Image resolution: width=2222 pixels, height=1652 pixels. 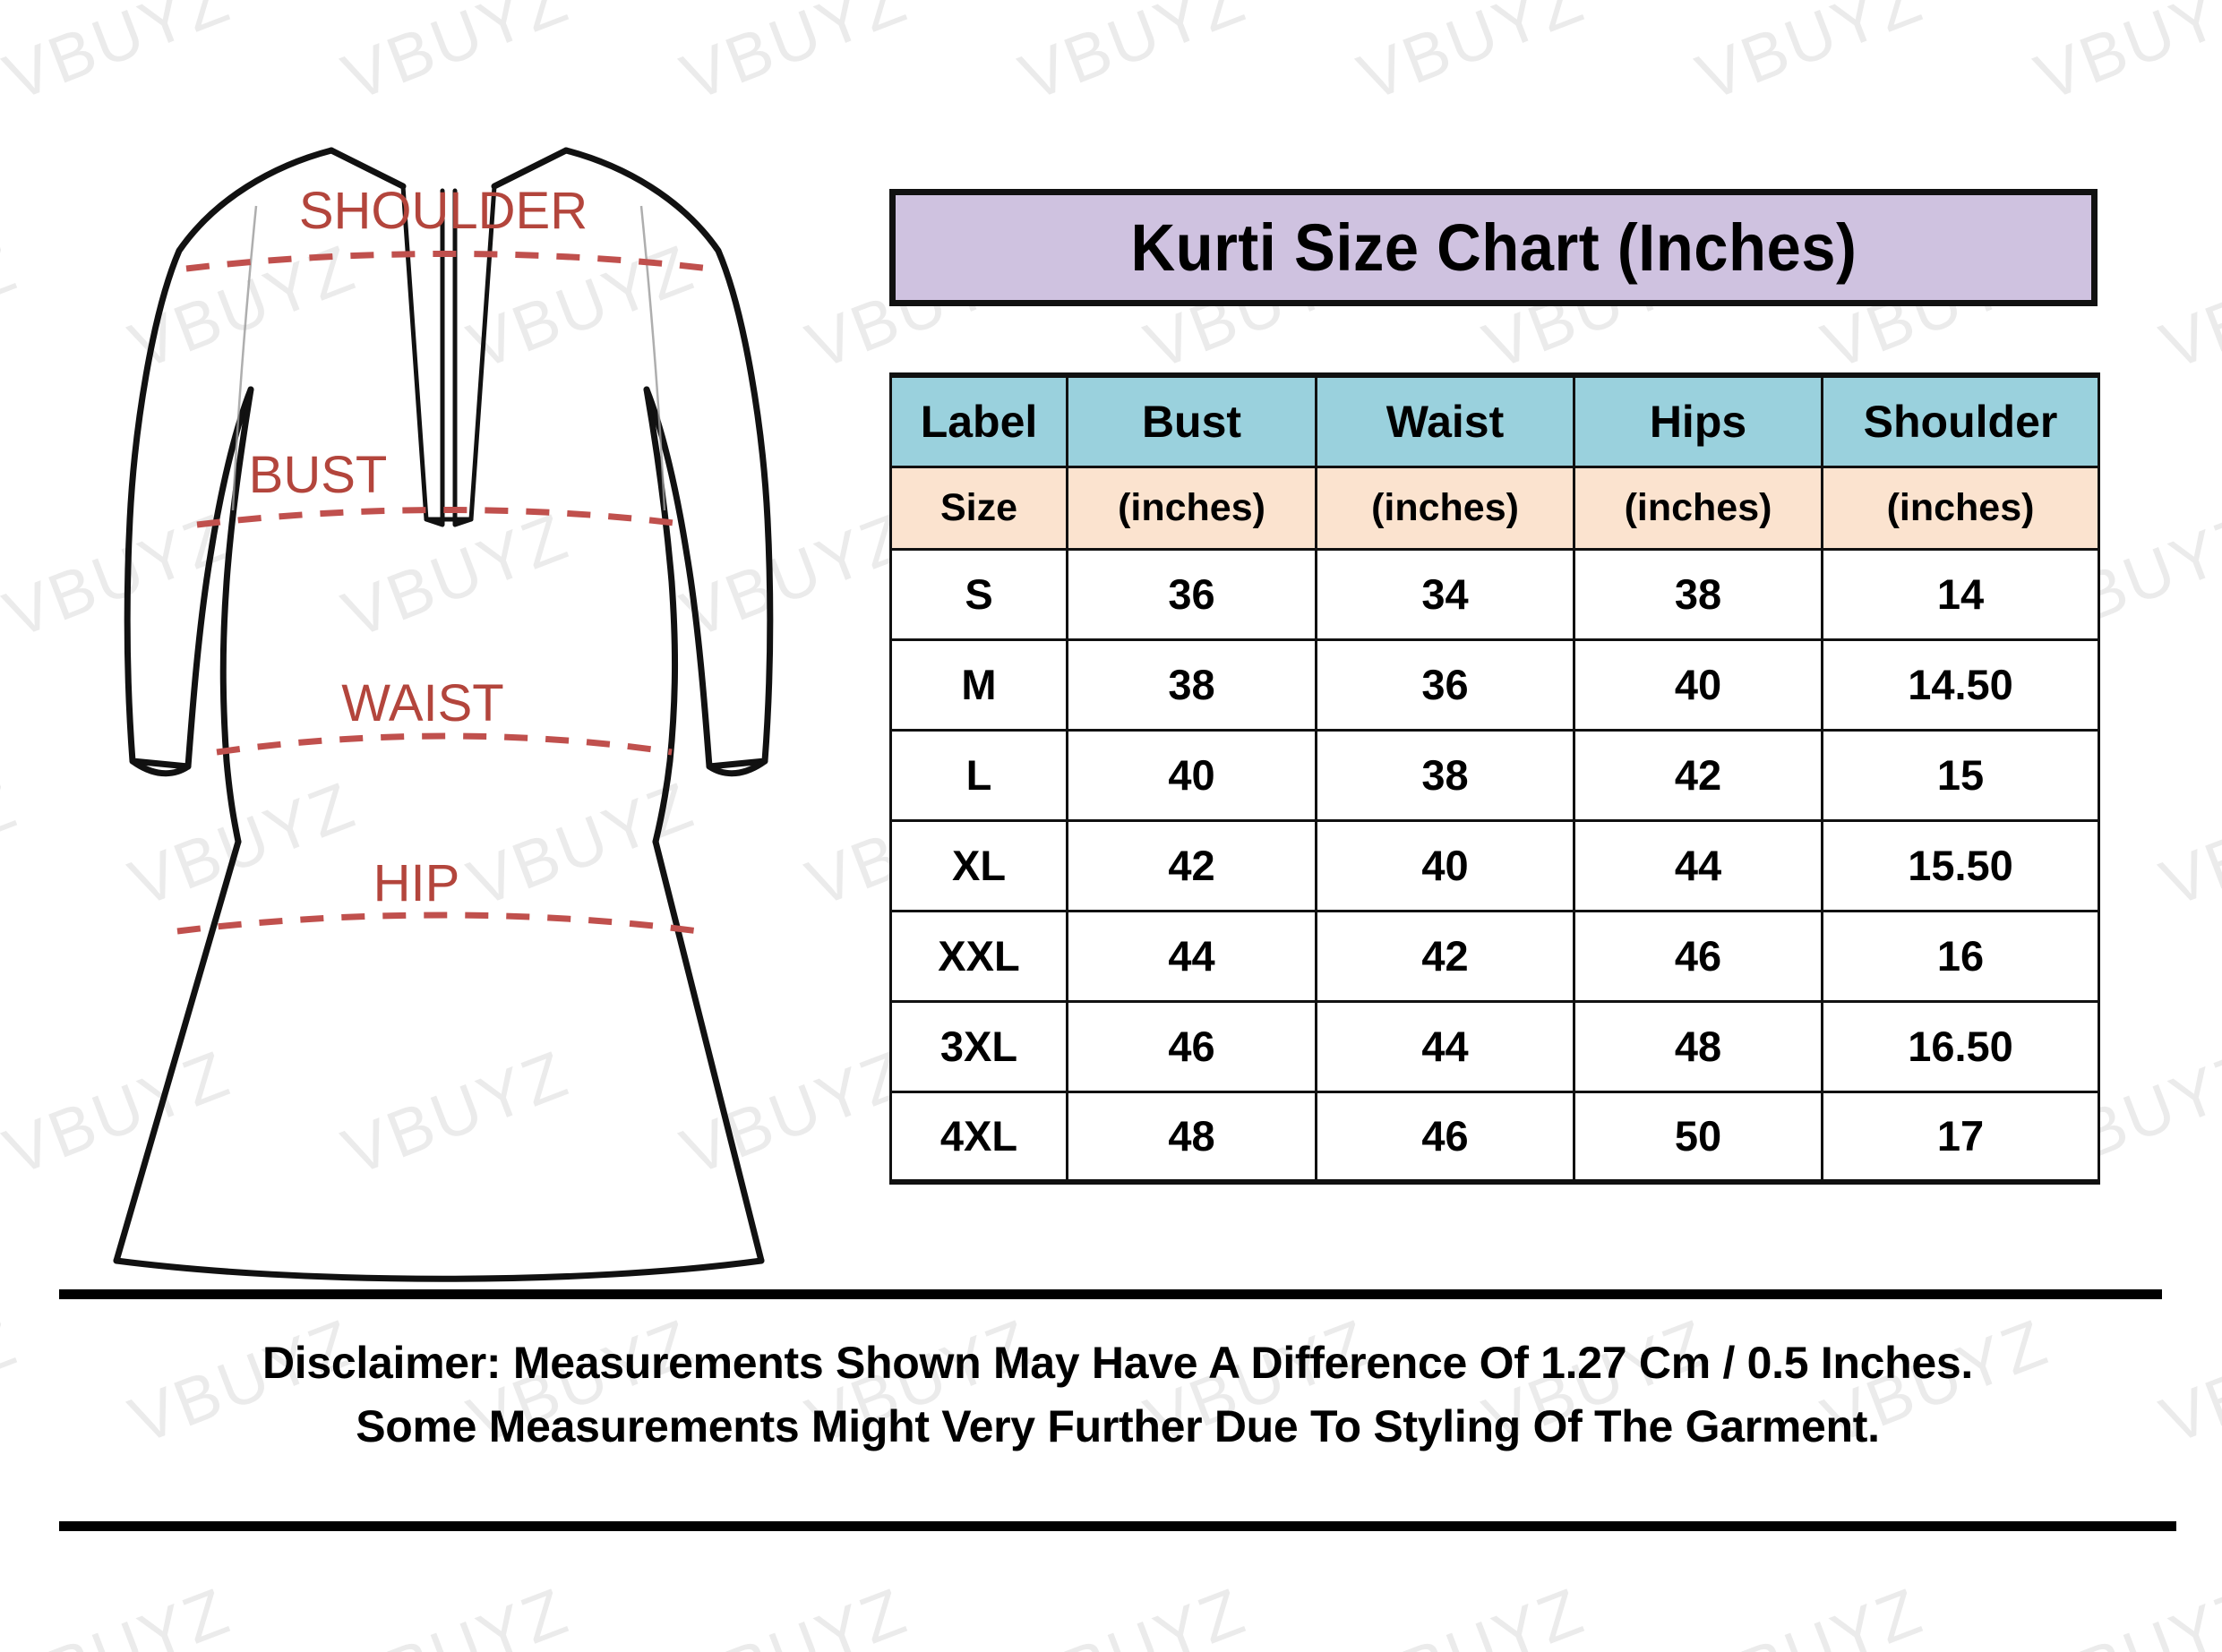 I want to click on table-row: XXL 44 42 46 16, so click(x=1494, y=956).